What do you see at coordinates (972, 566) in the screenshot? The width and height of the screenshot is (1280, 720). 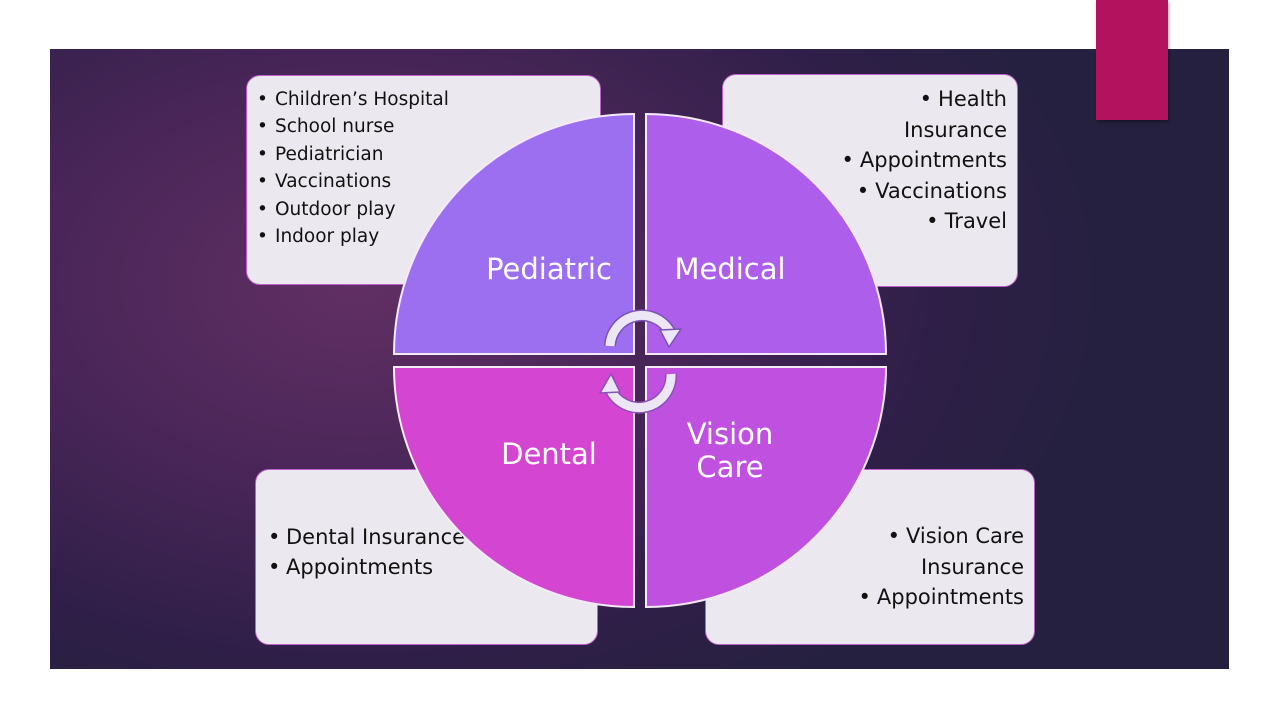 I see `vision-item-text: Insurance` at bounding box center [972, 566].